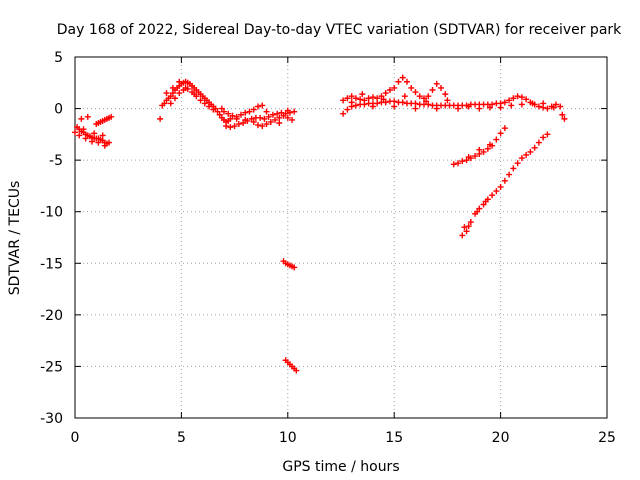  Describe the element at coordinates (195, 101) in the screenshot. I see `series-arc-morning` at that location.